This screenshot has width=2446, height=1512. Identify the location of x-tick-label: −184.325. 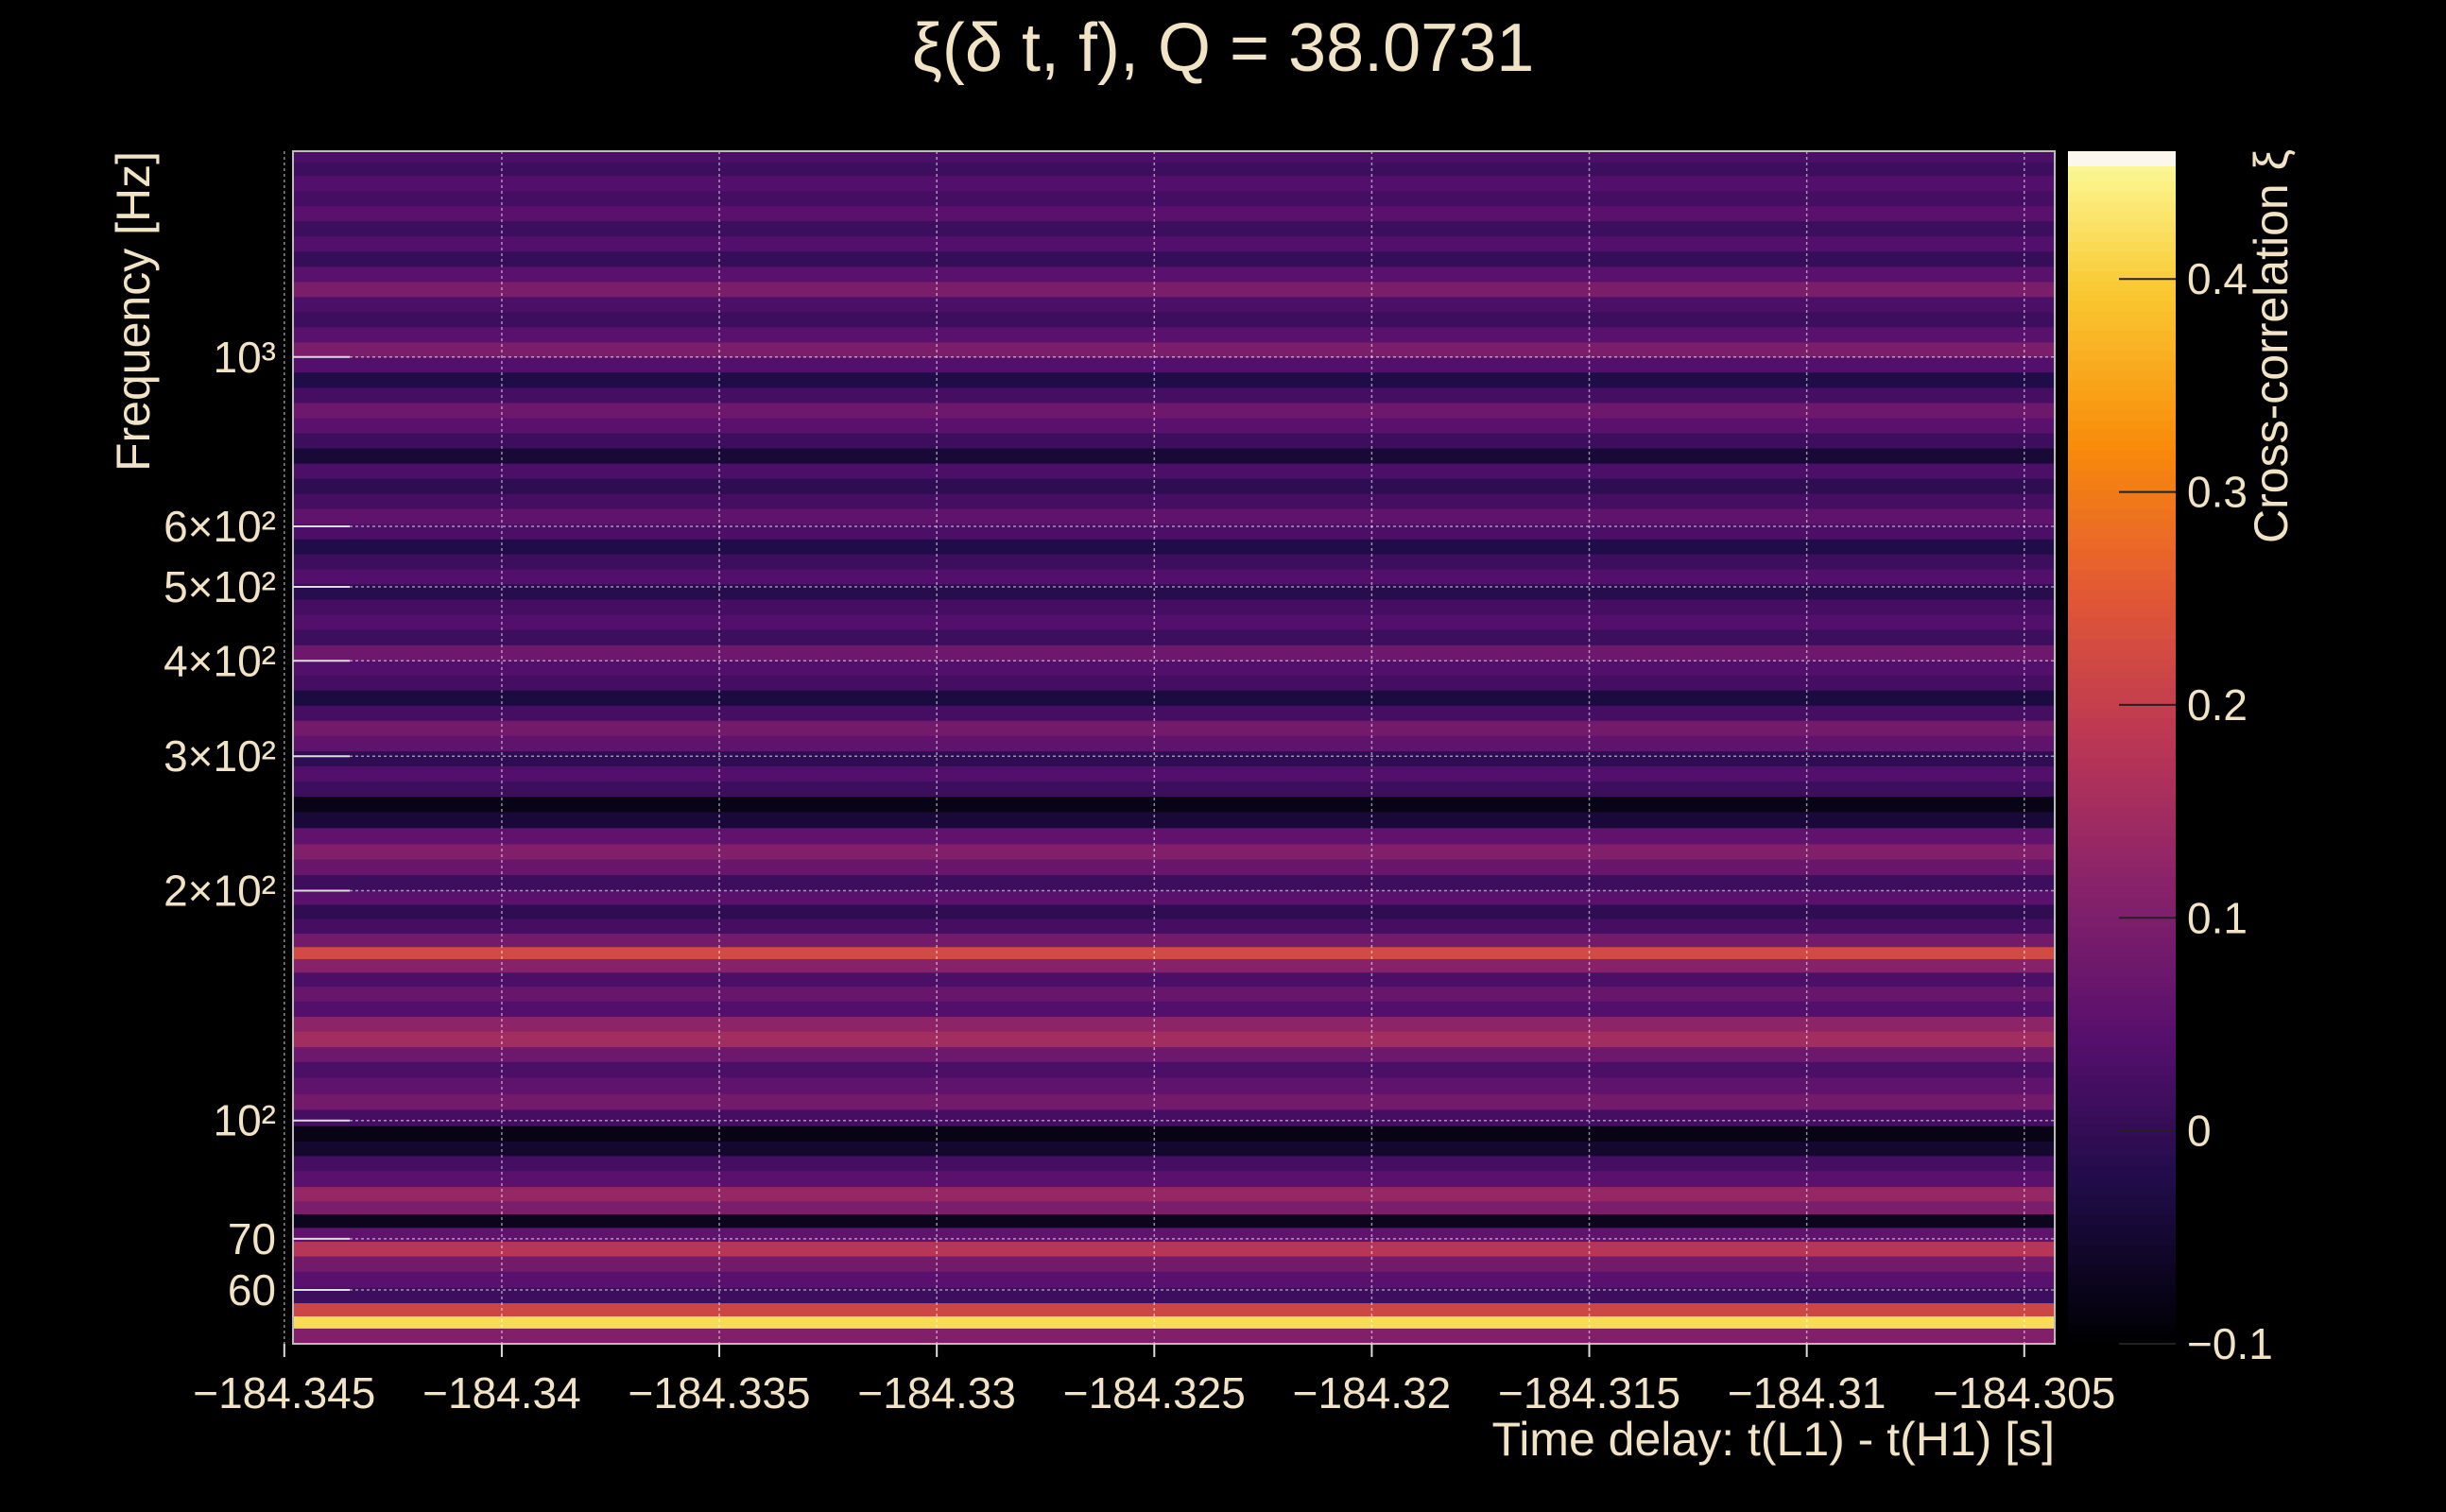
(1154, 1393).